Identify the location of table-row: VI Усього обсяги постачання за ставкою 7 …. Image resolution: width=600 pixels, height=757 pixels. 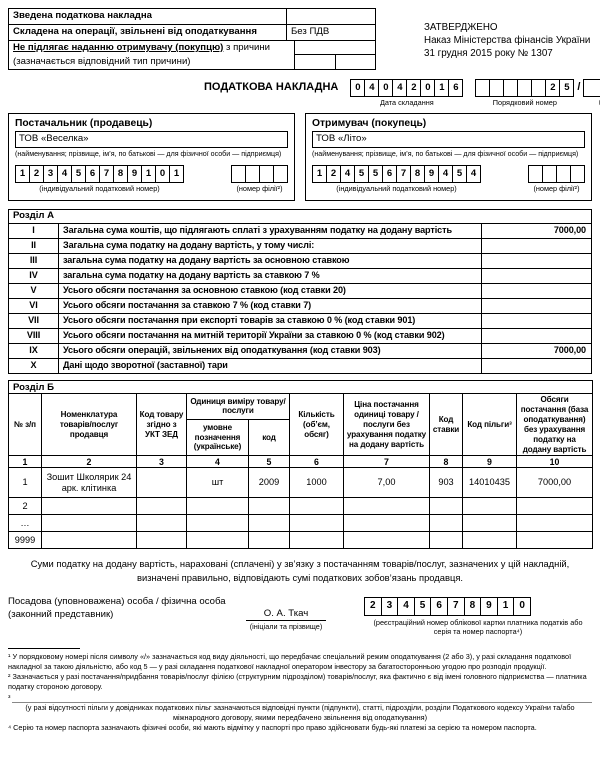
(300, 307).